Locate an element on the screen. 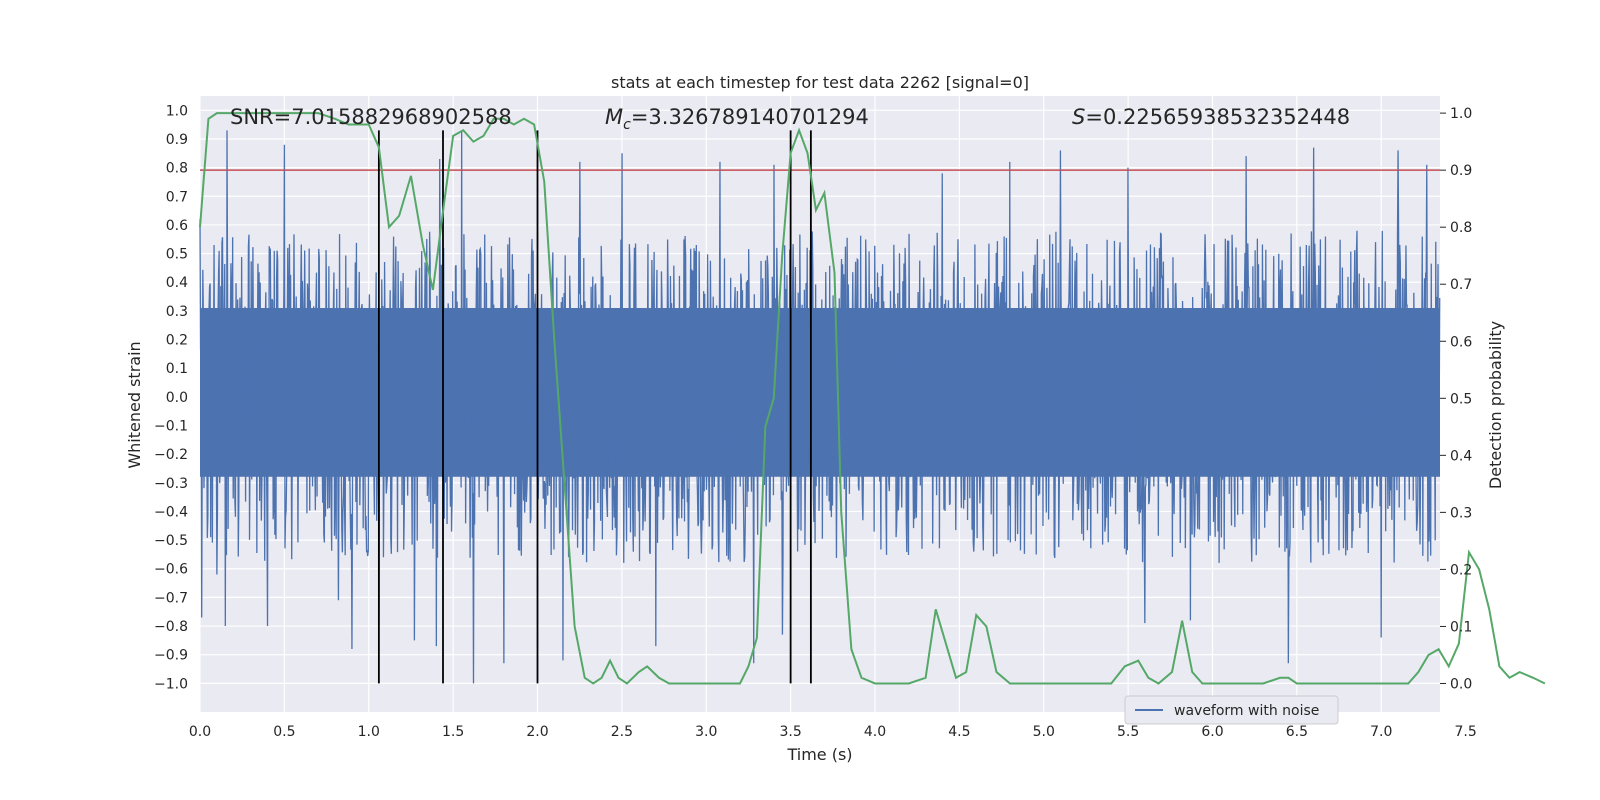 This screenshot has height=800, width=1600. y-right-axis-ticks: 1.0 0.9 0.8 0.7 0.6 0.5 0.4 0.3 0.2 0.1 0.0 is located at coordinates (1456, 399).